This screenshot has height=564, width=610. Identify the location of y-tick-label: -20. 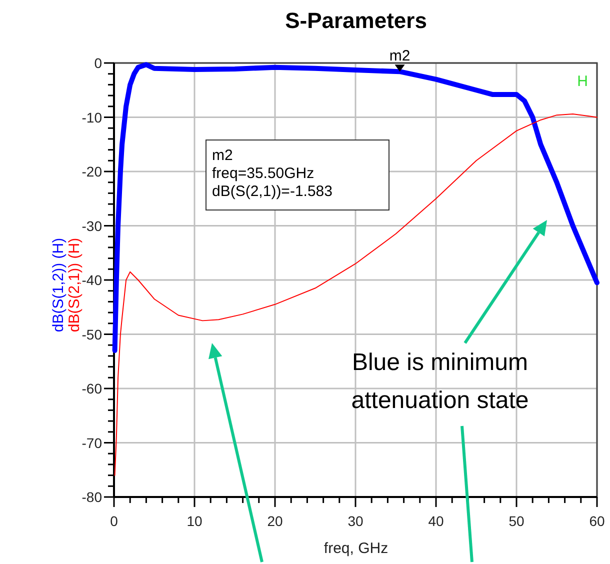
(92, 172).